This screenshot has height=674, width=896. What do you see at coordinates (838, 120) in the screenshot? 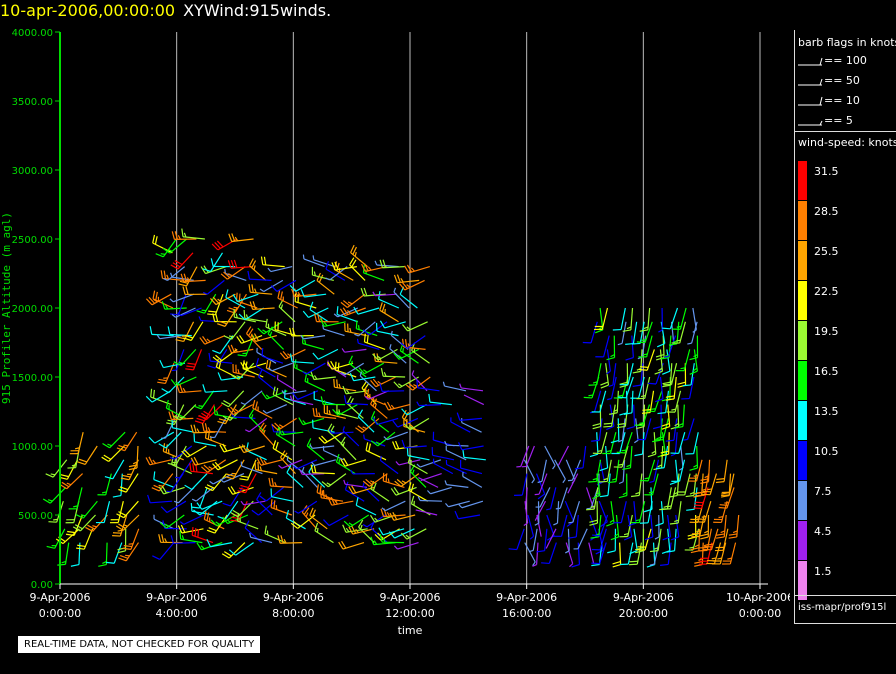
I see `barb-flag-label: == 5` at bounding box center [838, 120].